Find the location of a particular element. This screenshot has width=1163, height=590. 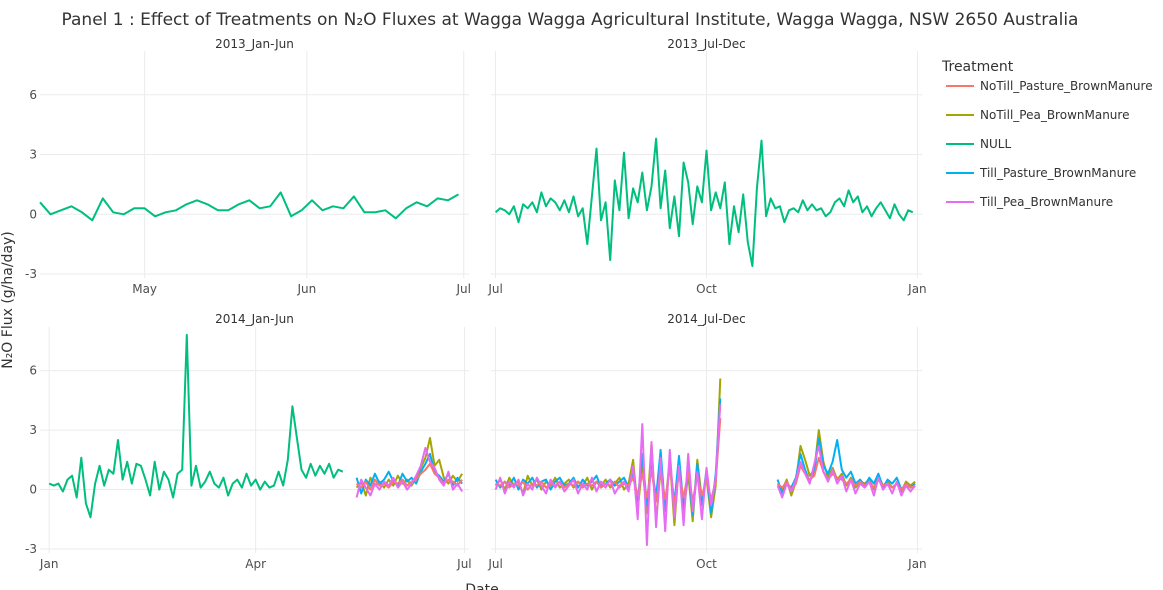

series-line-till-pasture-brownmanure is located at coordinates (705, 457).